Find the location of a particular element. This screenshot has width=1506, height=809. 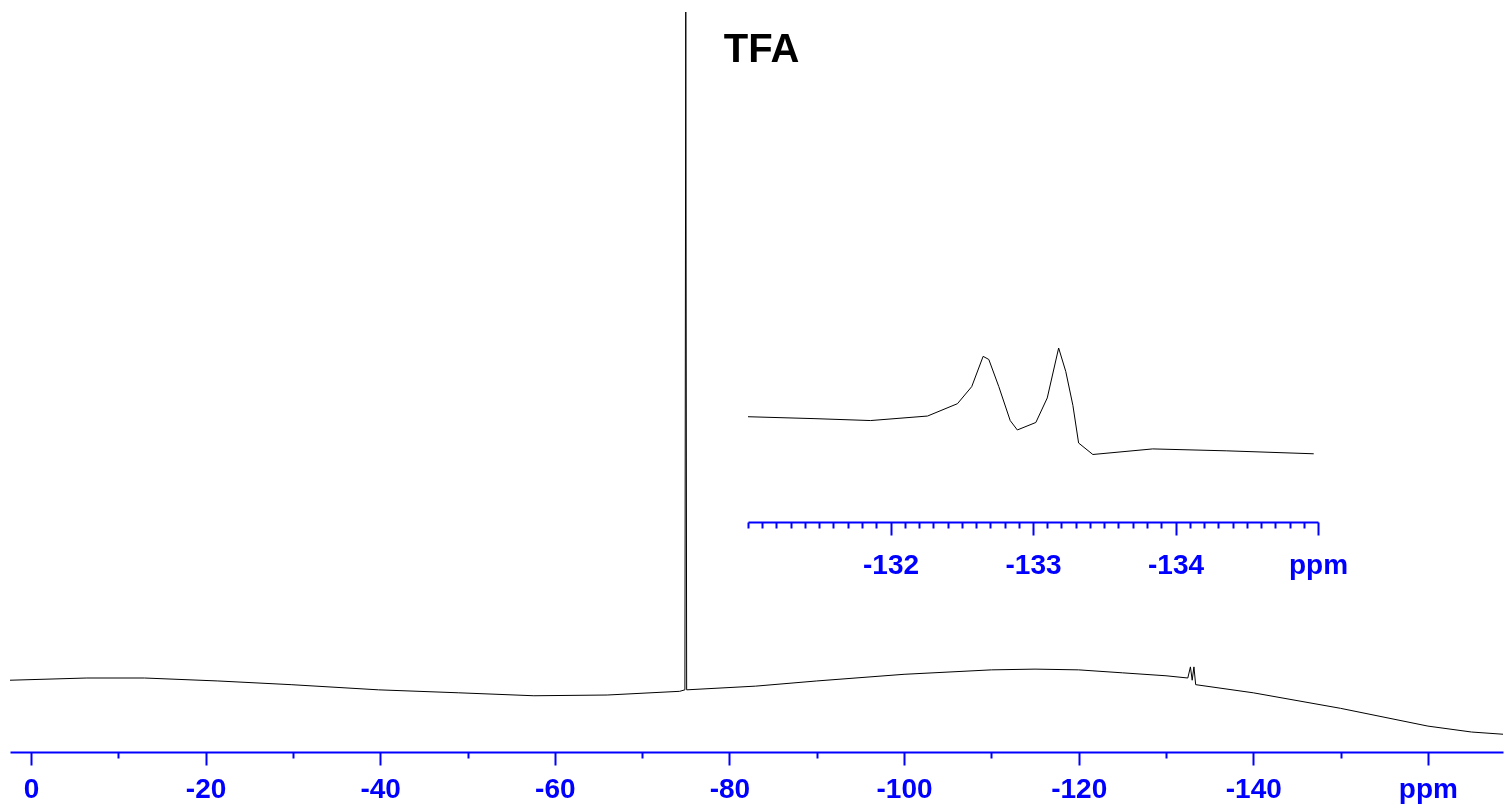

annotation: TFA is located at coordinates (761, 48).